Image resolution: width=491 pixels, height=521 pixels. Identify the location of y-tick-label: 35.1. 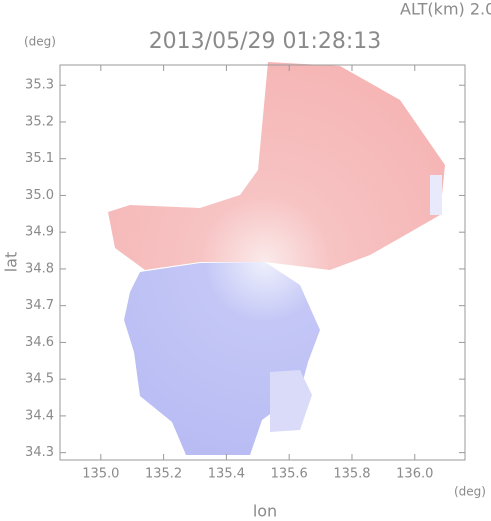
(39, 158).